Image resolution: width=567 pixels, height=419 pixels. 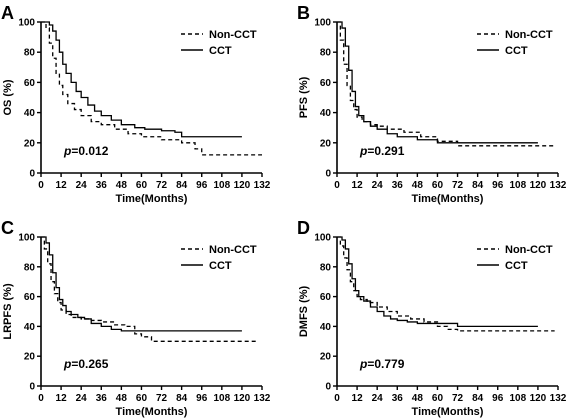 I want to click on panel-c-legend-label-cct: CCT, so click(x=220, y=266).